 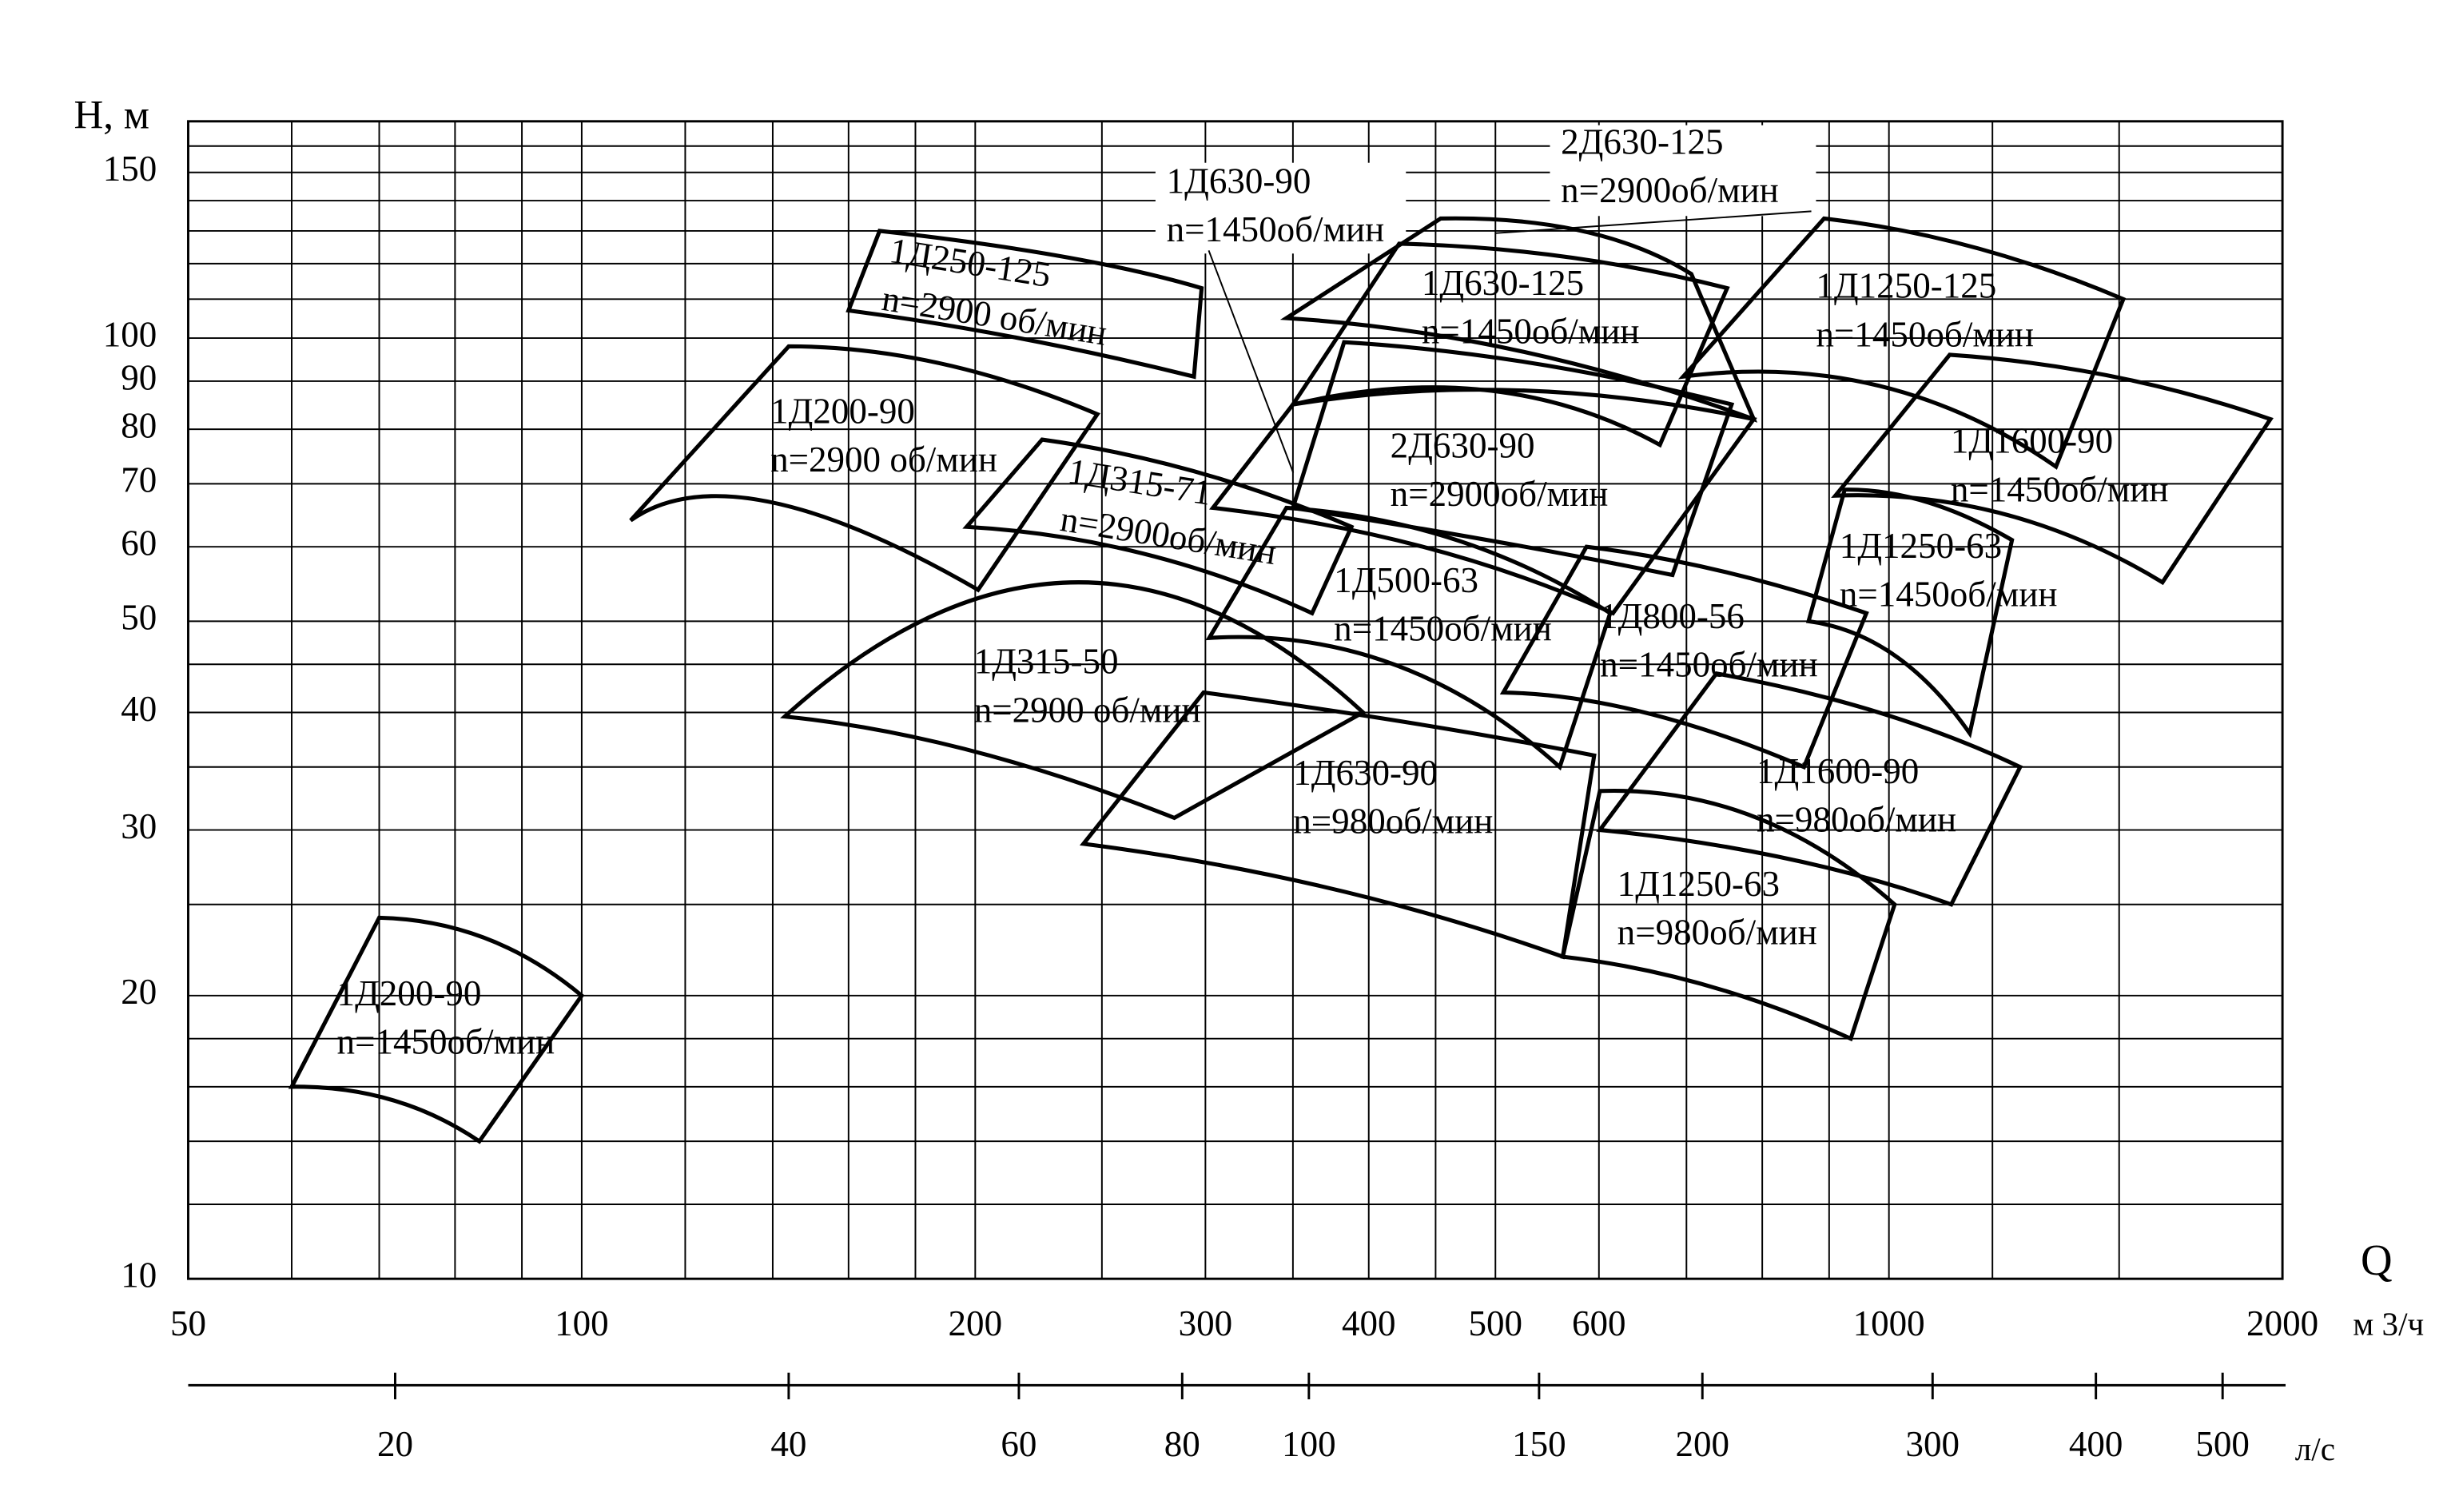 What do you see at coordinates (1047, 662) in the screenshot?
I see `field-name: 1Д315-50` at bounding box center [1047, 662].